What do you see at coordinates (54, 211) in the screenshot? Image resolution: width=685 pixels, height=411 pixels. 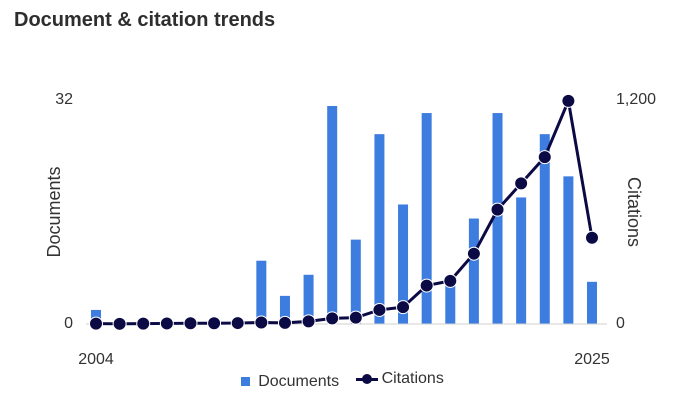 I see `left-axis-label: Documents` at bounding box center [54, 211].